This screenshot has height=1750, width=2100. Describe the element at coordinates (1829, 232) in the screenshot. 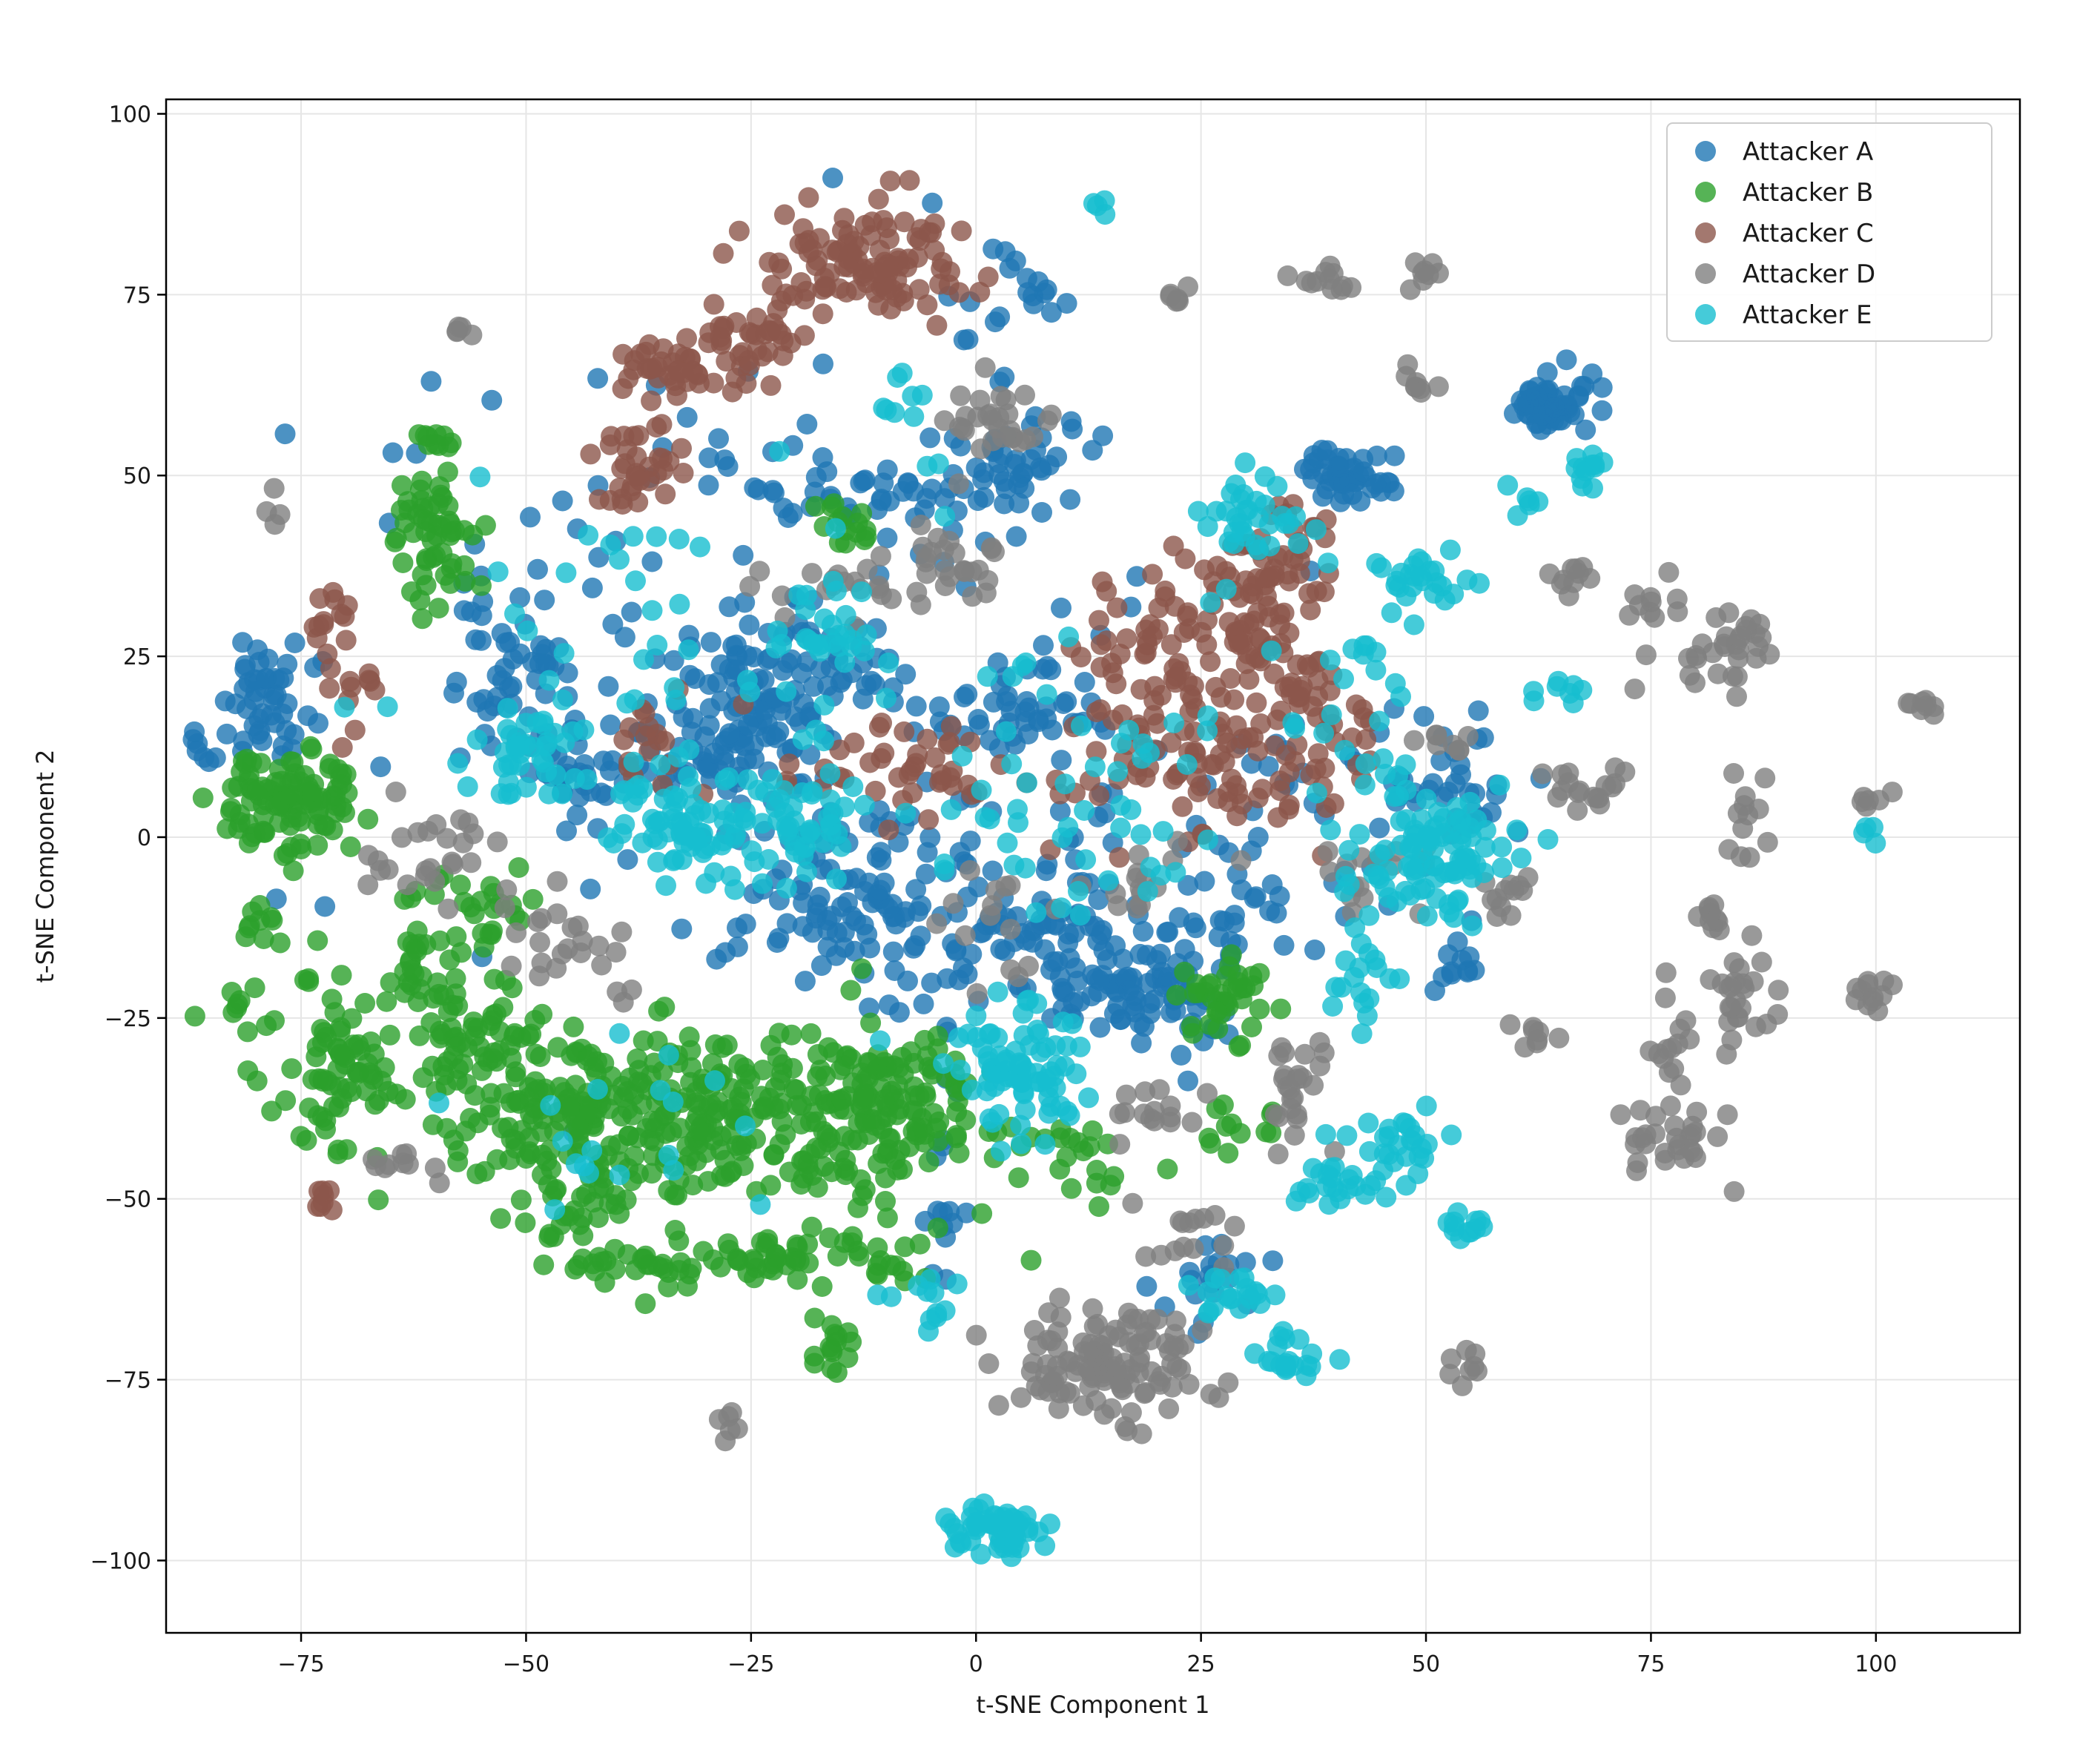

I see `legend-box` at that location.